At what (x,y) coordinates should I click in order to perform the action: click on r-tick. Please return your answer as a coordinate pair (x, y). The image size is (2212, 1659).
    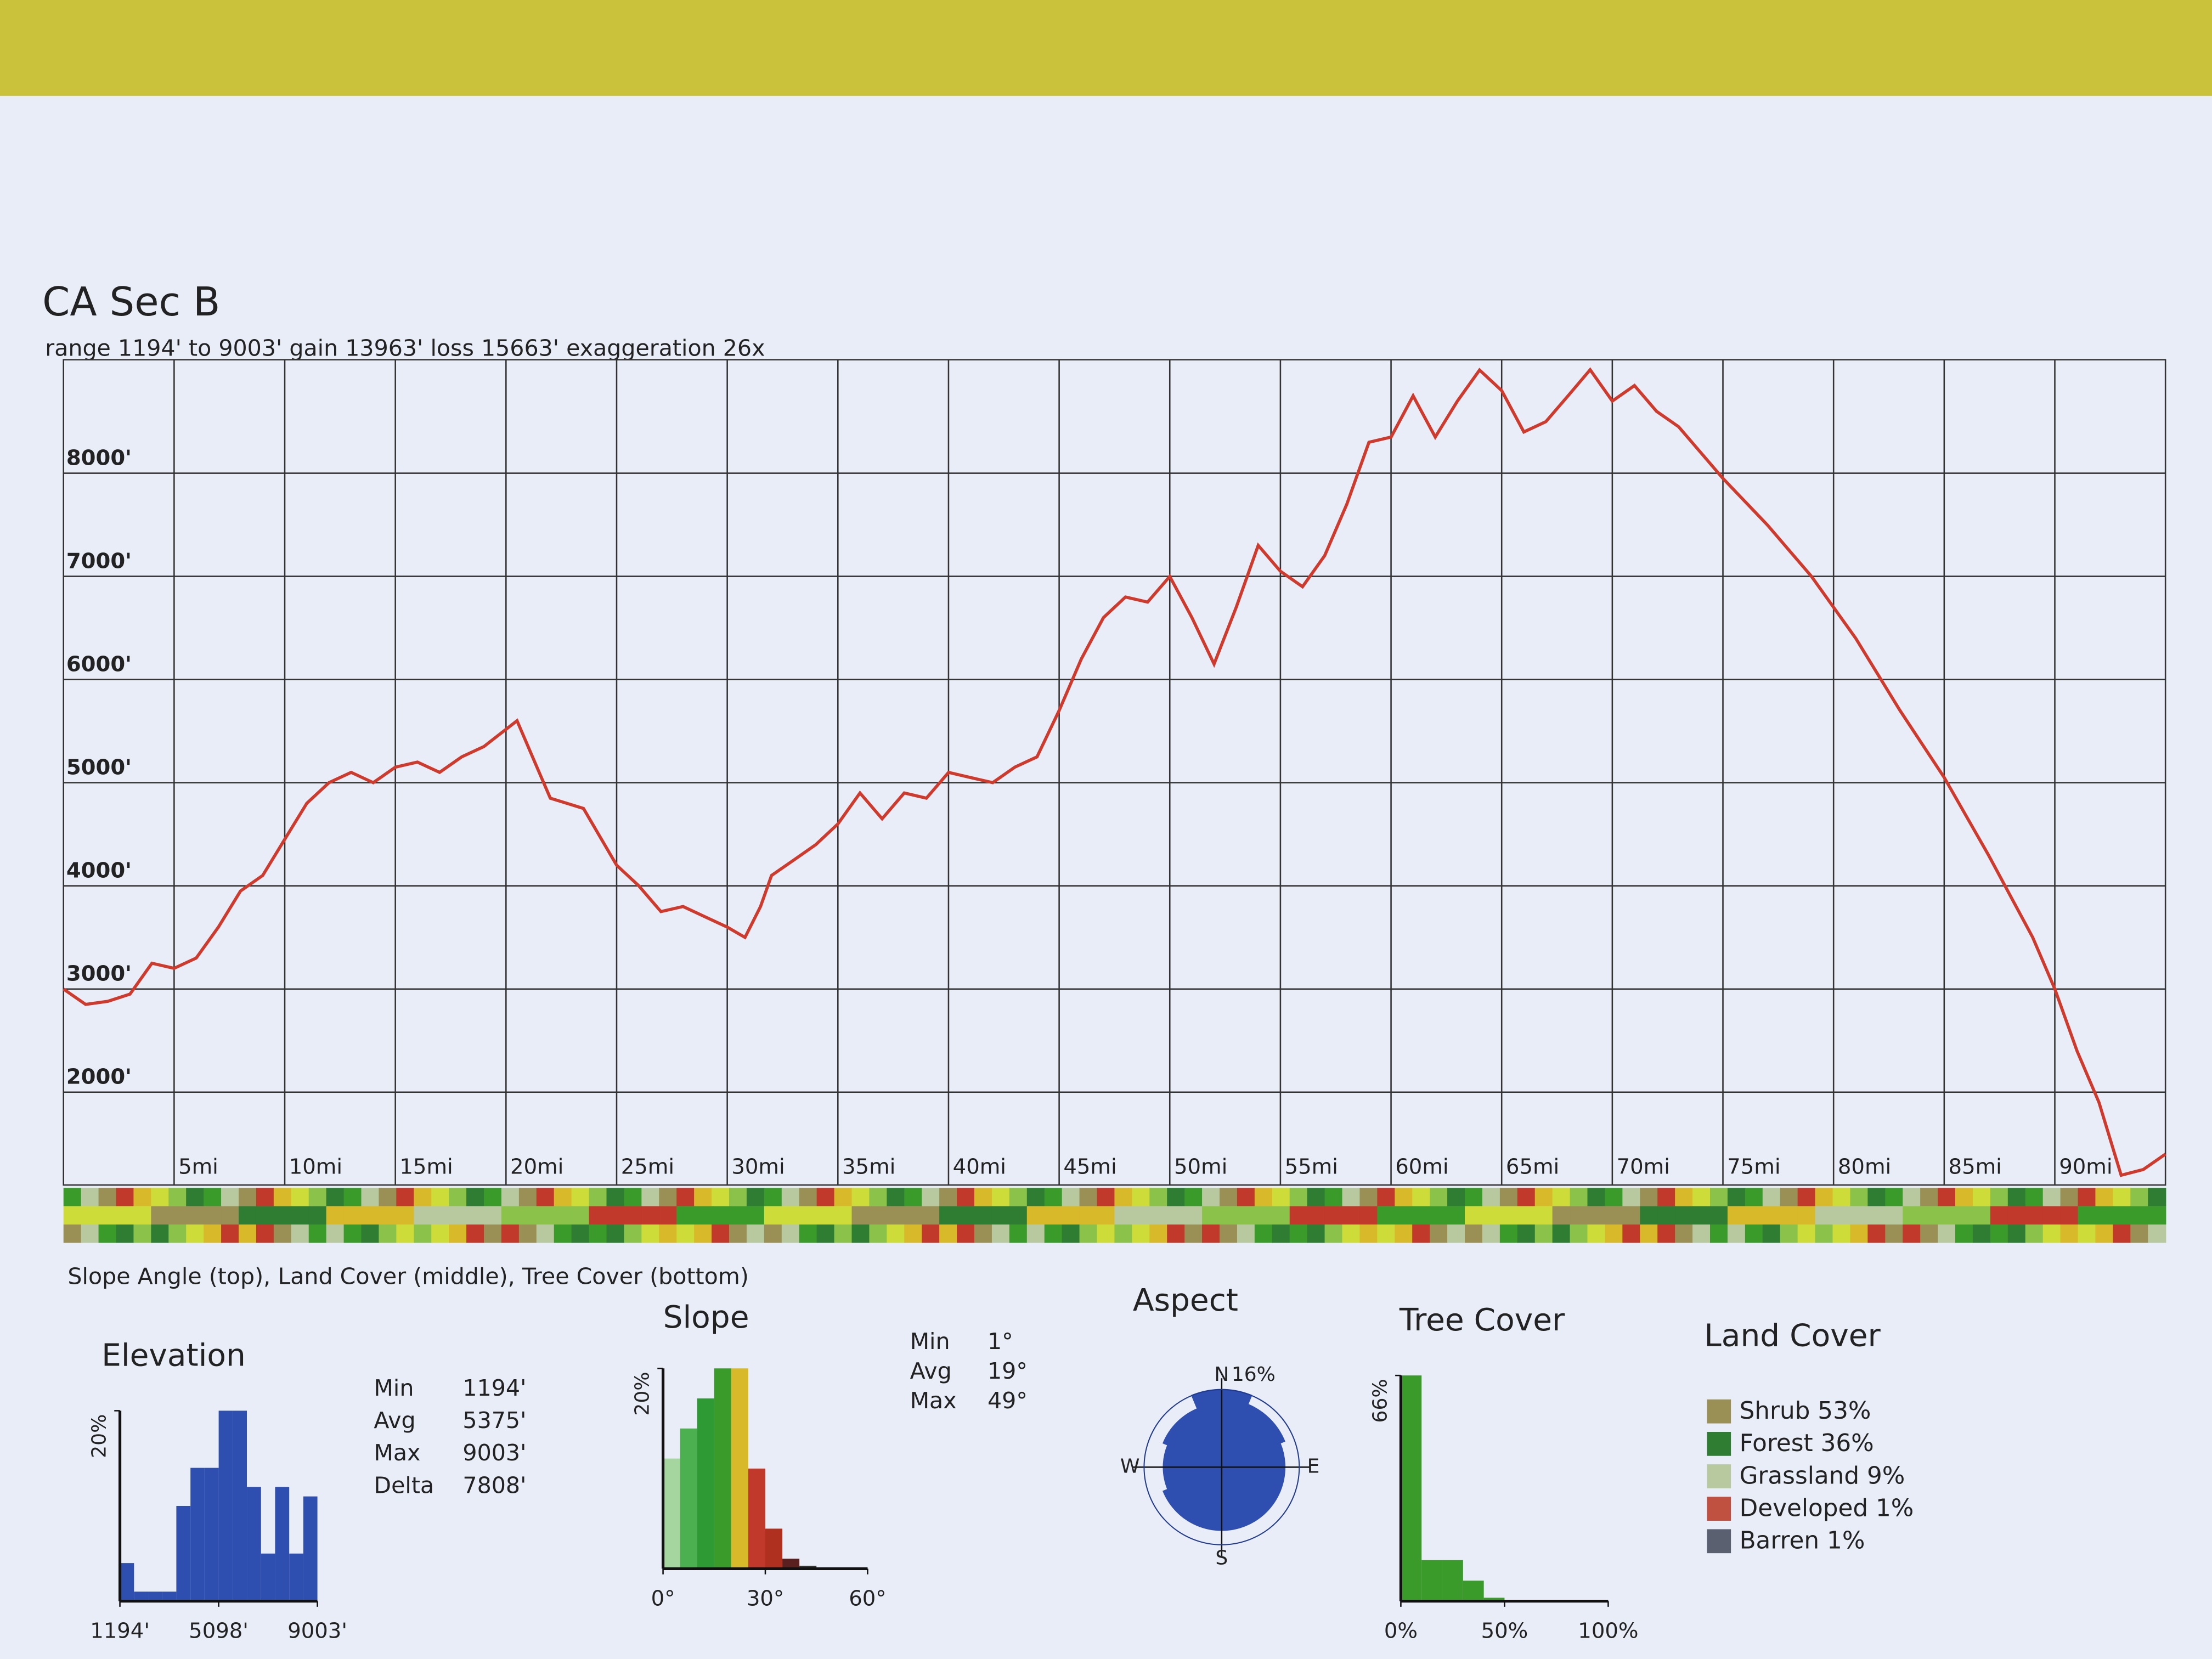
    Looking at the image, I should click on (1221, 1467).